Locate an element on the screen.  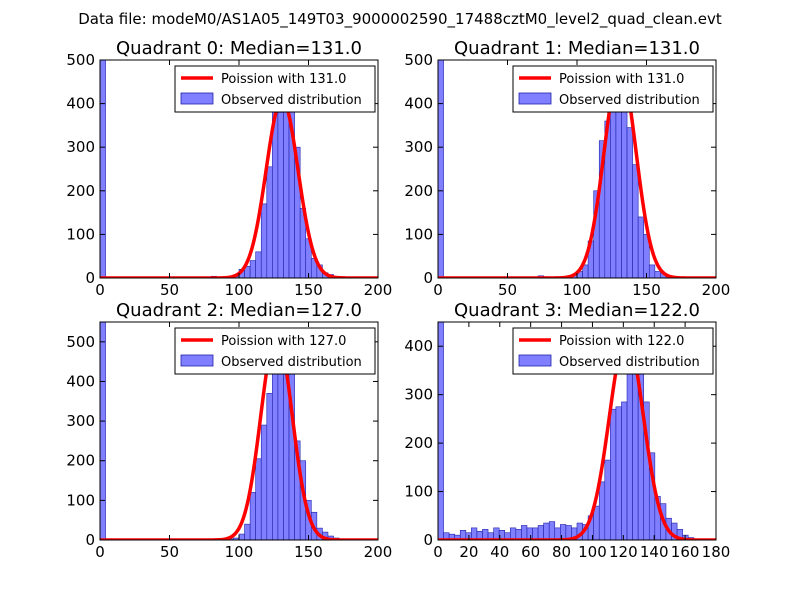
legend: Poission with 122.0 Observed distribution is located at coordinates (613, 351).